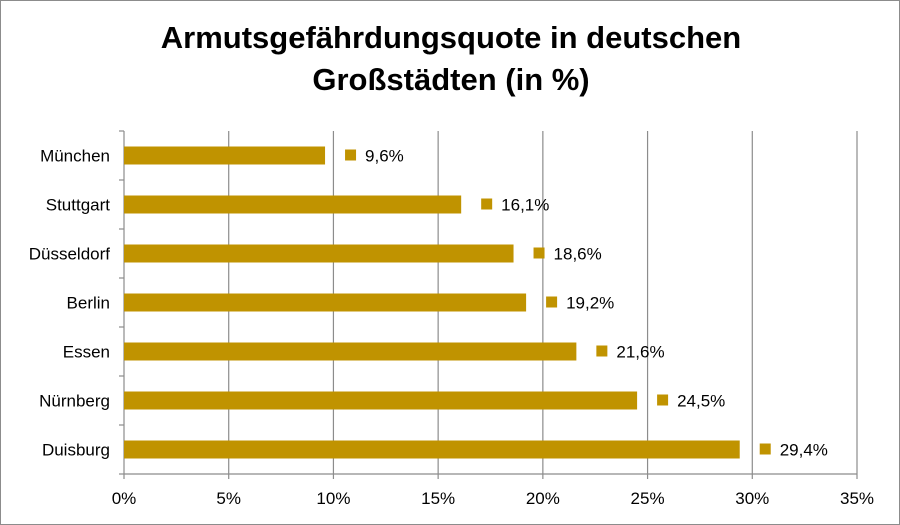 This screenshot has height=525, width=900. I want to click on data-label: 29,4%, so click(804, 450).